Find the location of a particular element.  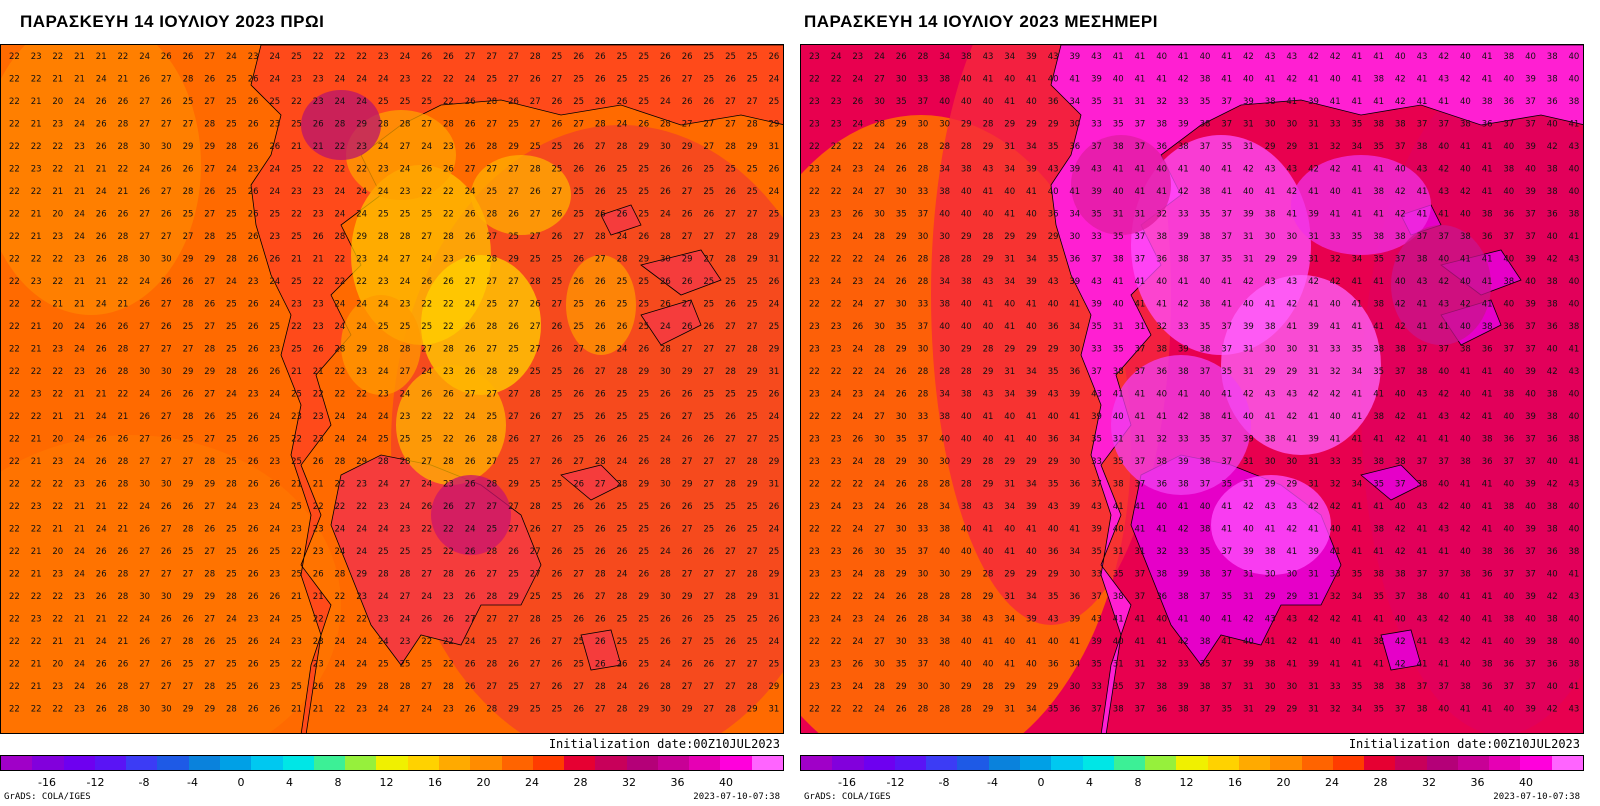

colorbar-tick-label: 28 is located at coordinates (580, 782).